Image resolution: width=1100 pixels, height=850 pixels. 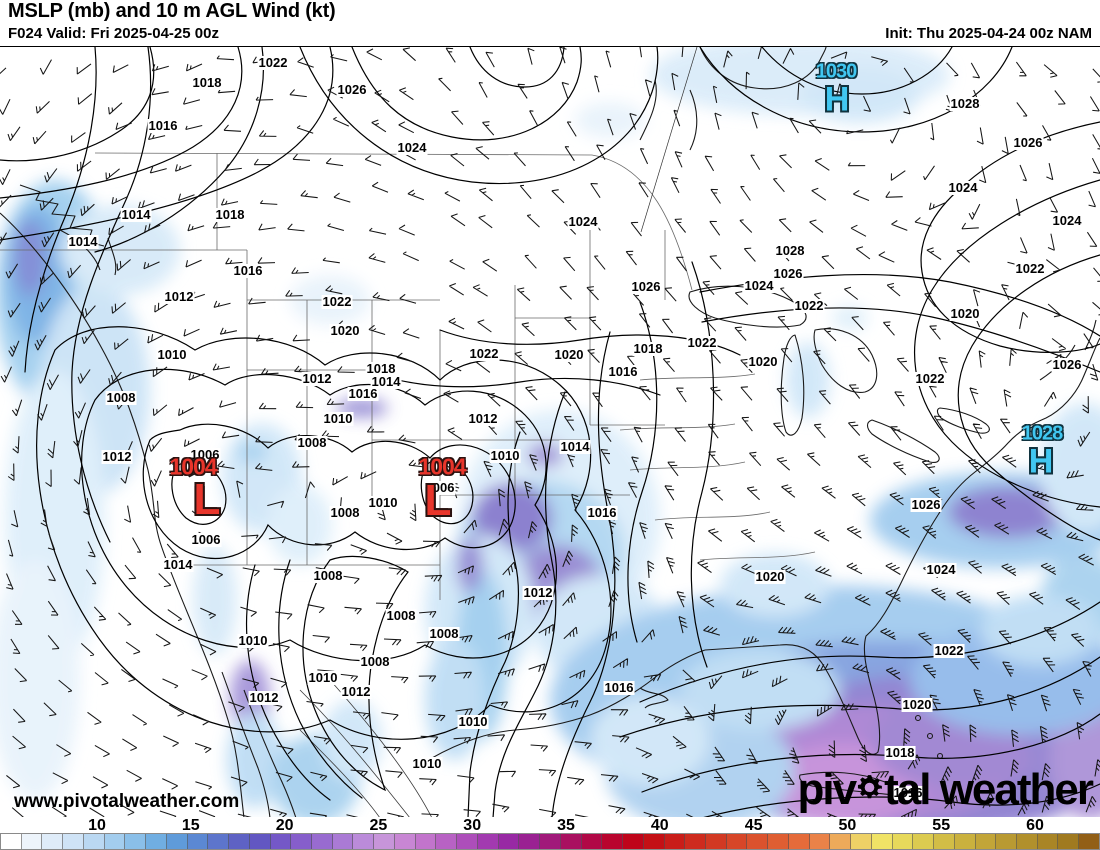 What do you see at coordinates (989, 789) in the screenshot?
I see `brand-text-post: tal weather` at bounding box center [989, 789].